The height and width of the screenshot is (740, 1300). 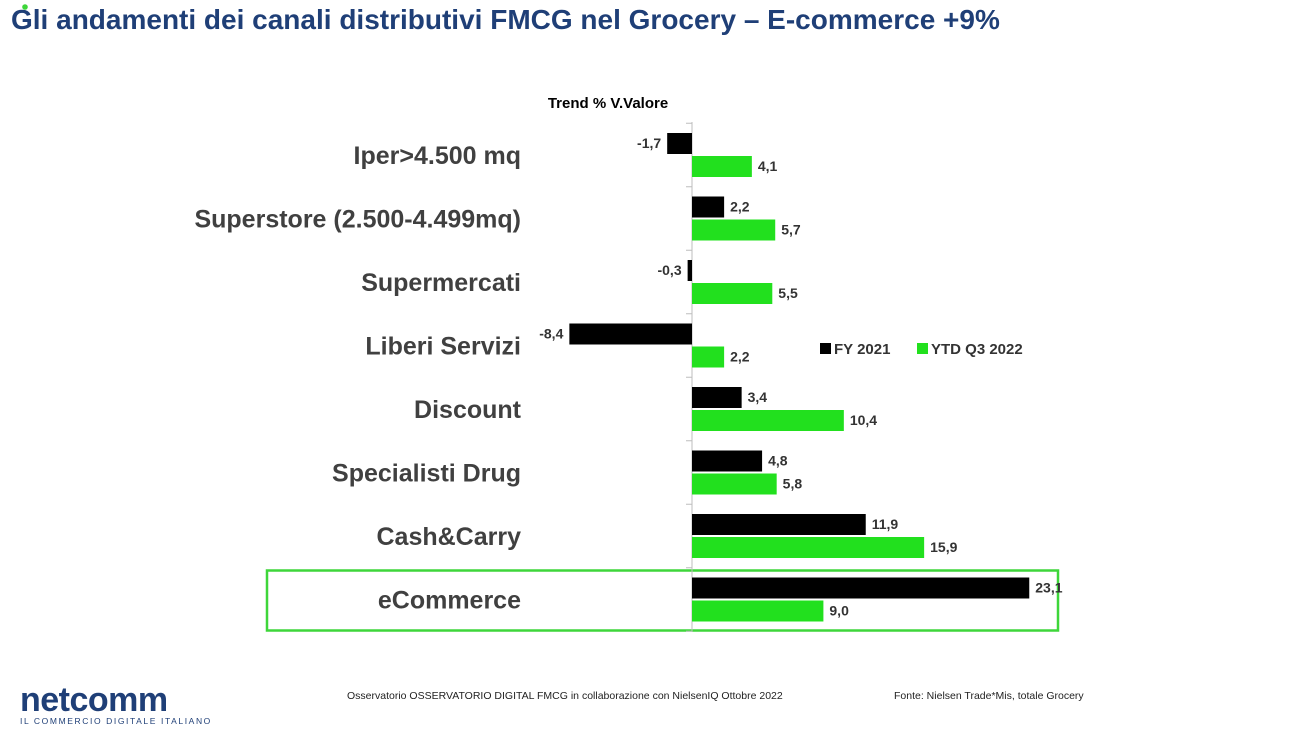 I want to click on category-label: Superstore (2.500-4.499mq), so click(x=357, y=220).